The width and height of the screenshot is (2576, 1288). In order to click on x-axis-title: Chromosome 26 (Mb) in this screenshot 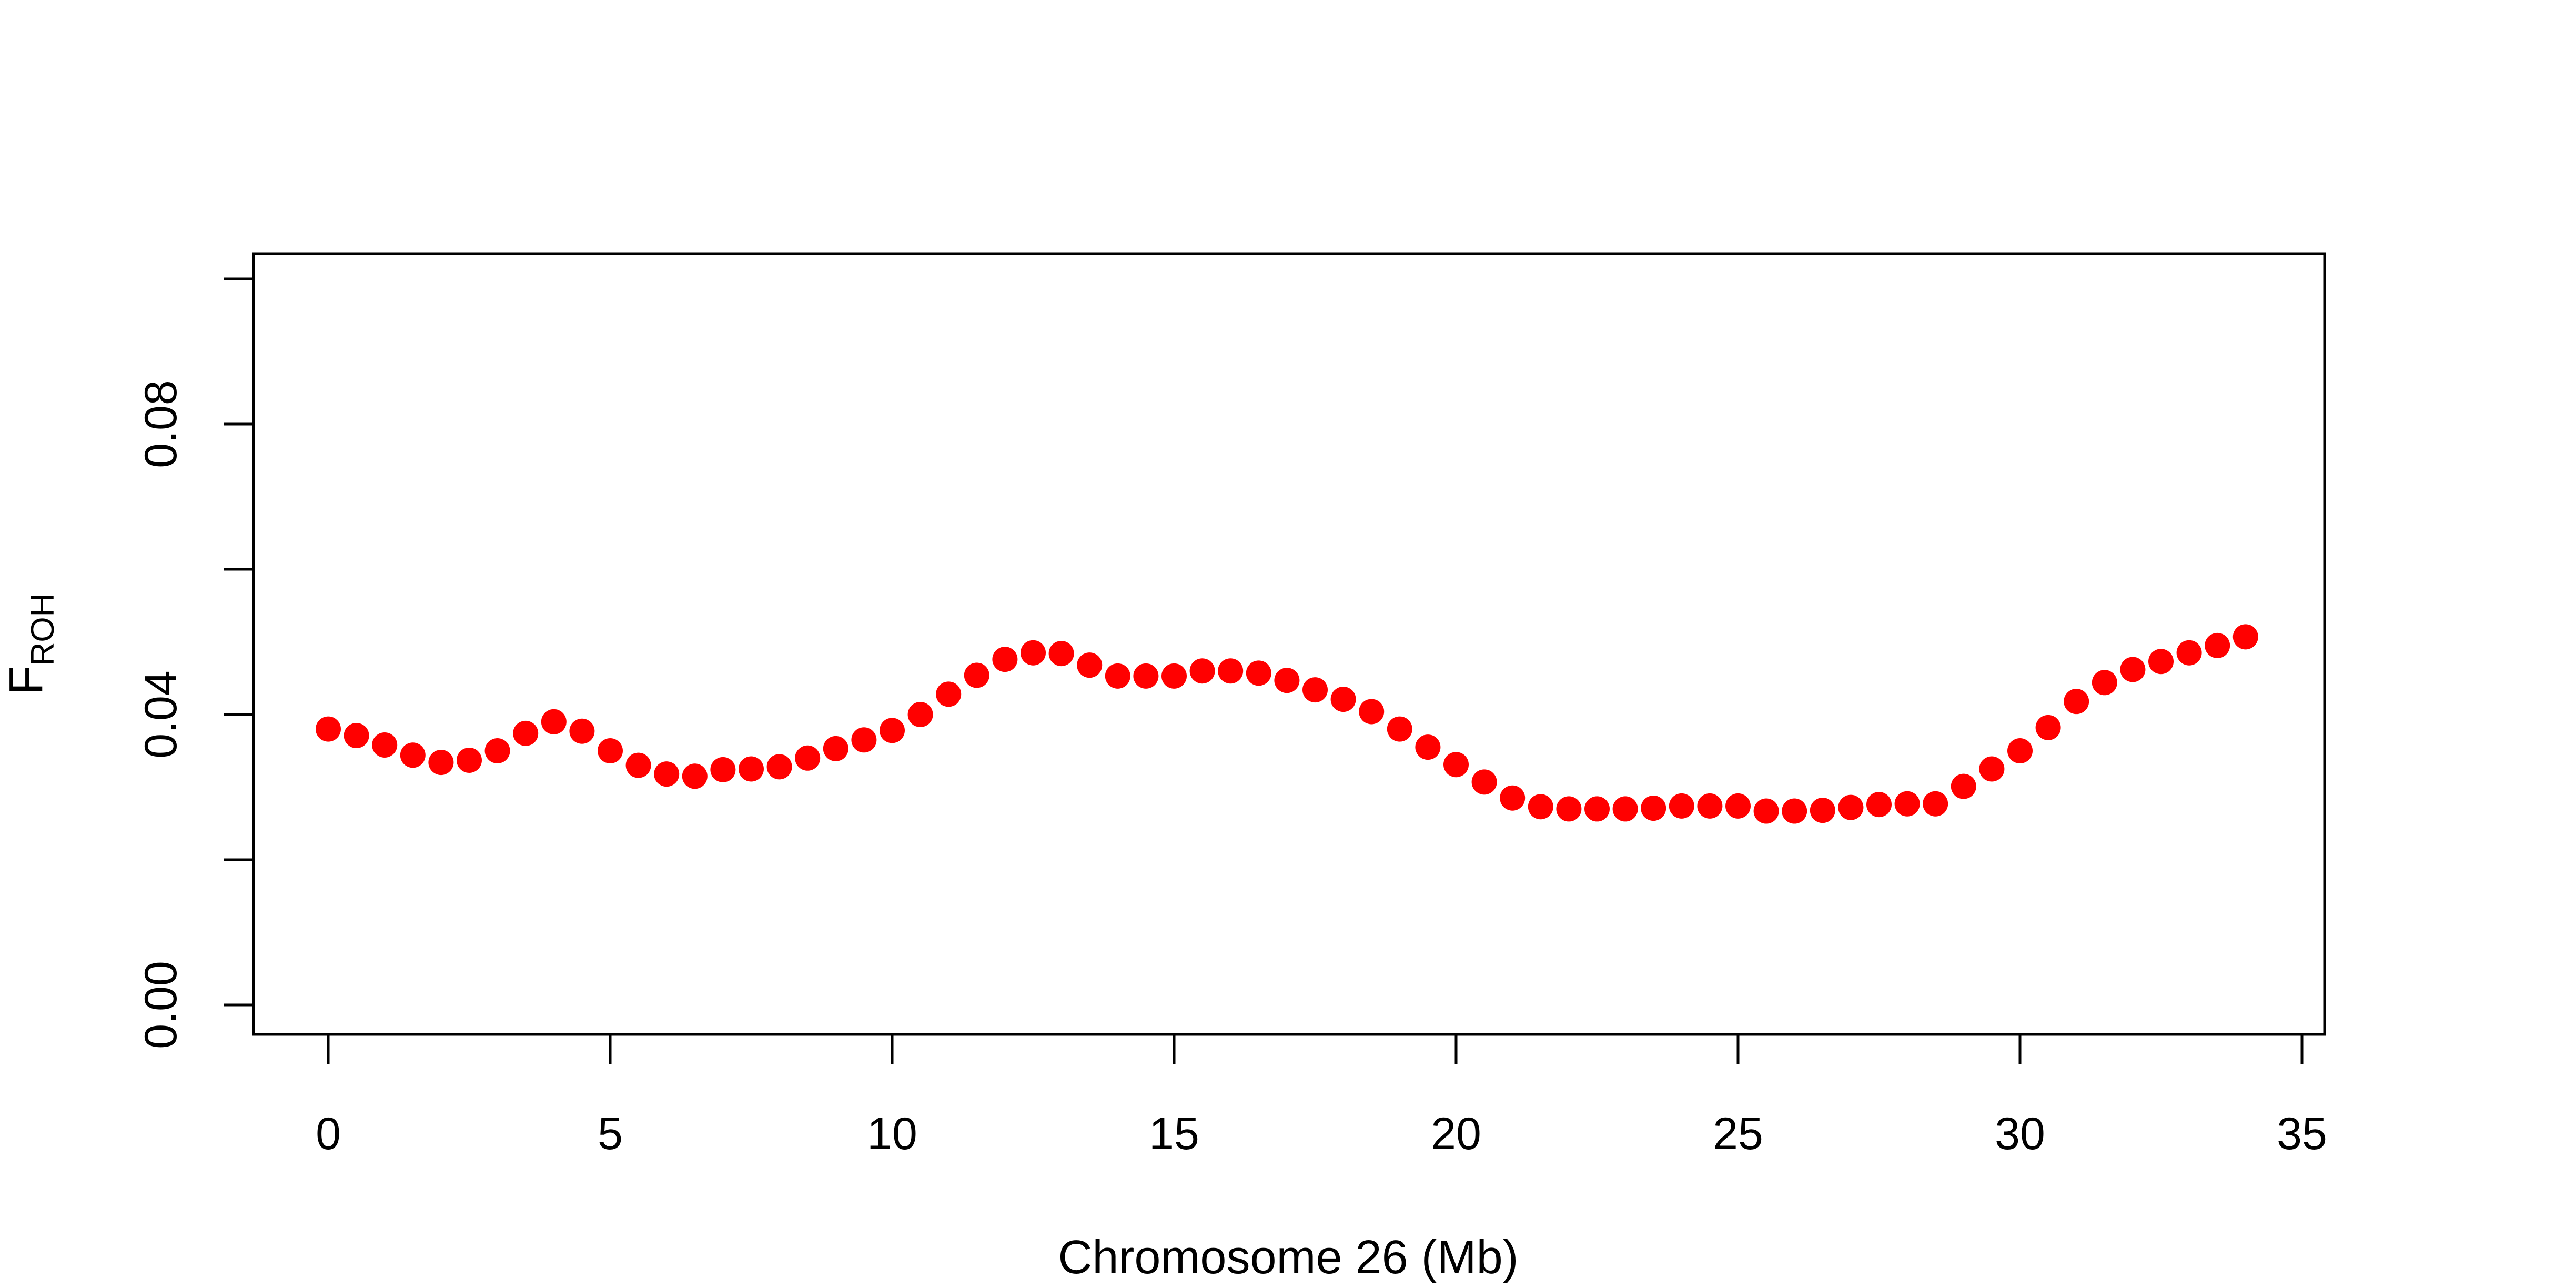, I will do `click(1288, 1257)`.